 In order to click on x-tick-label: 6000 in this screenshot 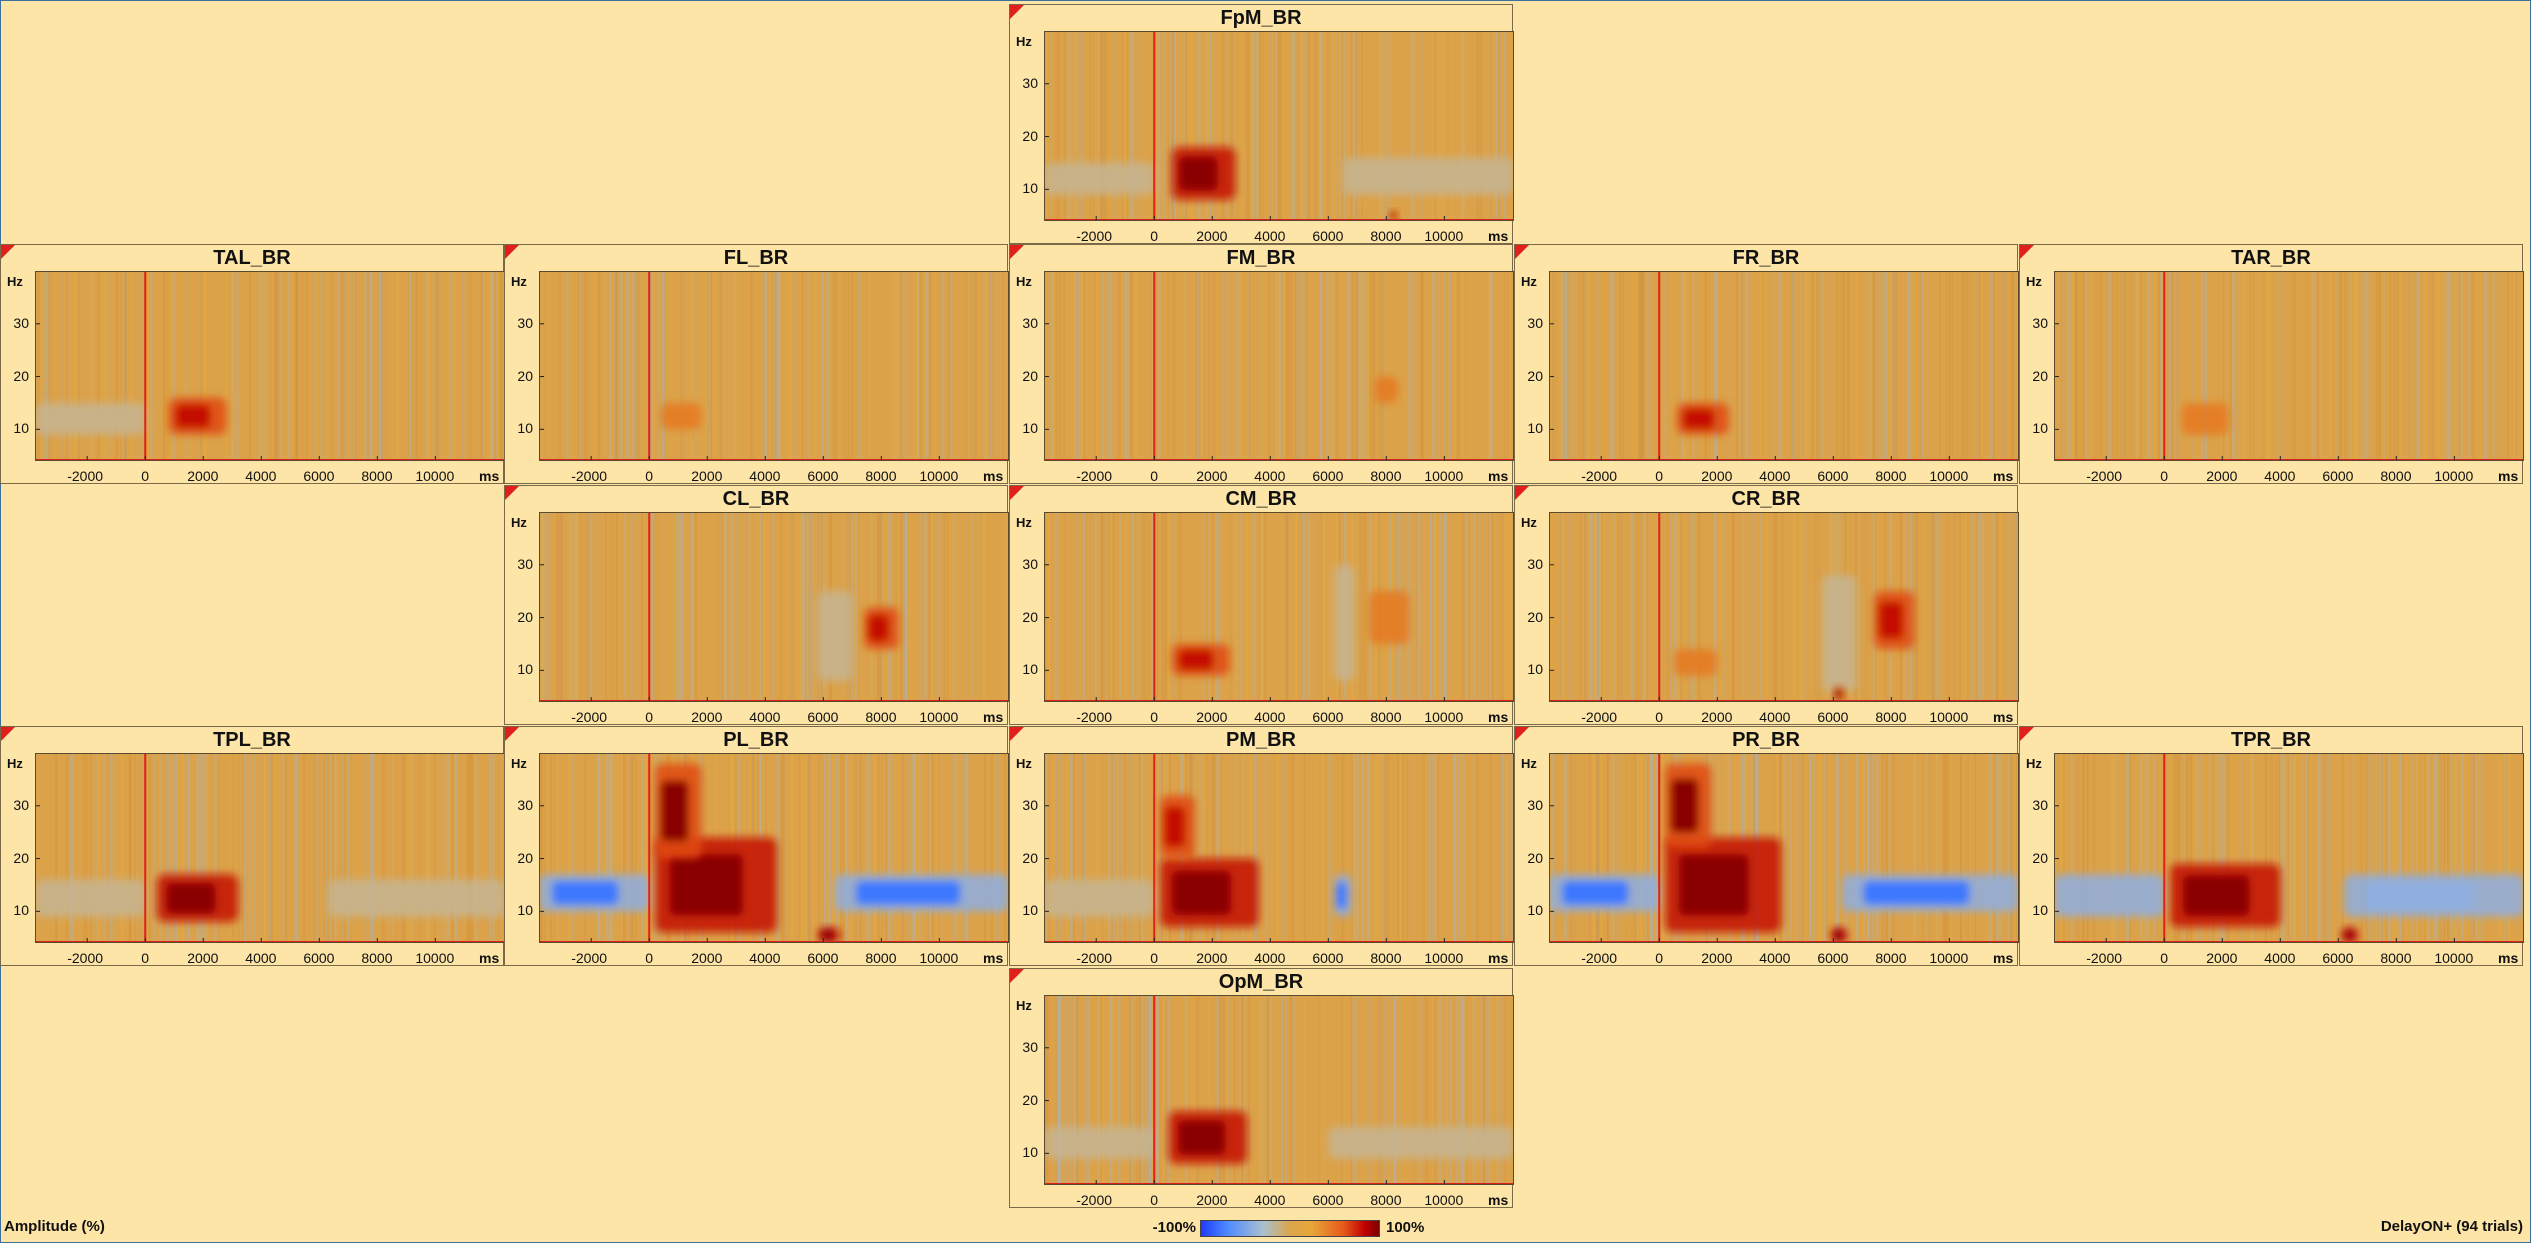, I will do `click(1328, 958)`.